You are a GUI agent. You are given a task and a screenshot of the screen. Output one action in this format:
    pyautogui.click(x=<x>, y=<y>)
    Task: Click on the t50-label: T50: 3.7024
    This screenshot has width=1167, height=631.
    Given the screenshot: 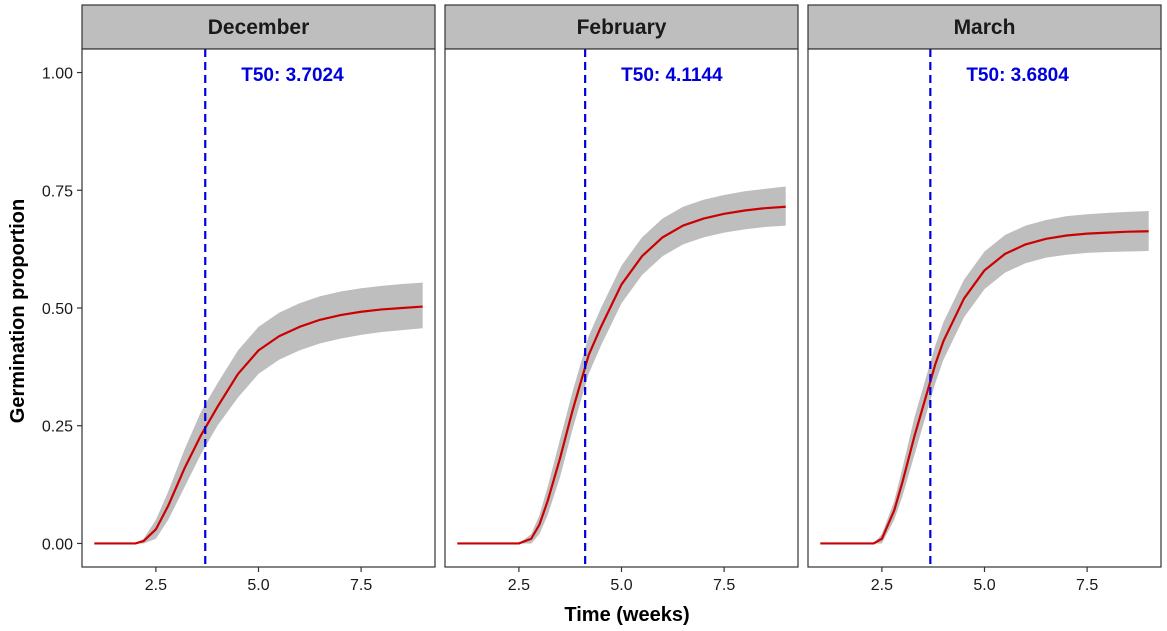 What is the action you would take?
    pyautogui.click(x=292, y=75)
    